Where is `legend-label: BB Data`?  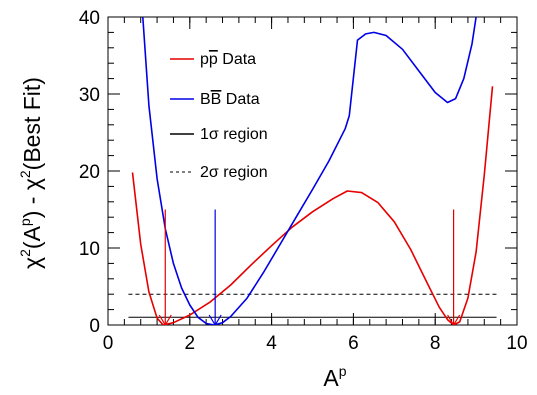
legend-label: BB Data is located at coordinates (230, 99).